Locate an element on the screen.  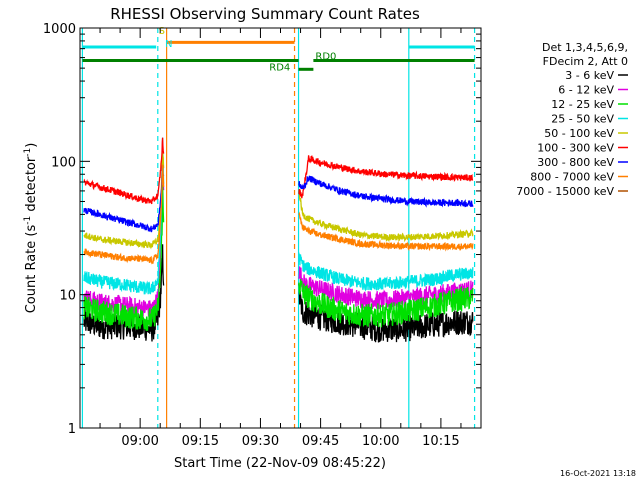
chart-annotation: S is located at coordinates (162, 31).